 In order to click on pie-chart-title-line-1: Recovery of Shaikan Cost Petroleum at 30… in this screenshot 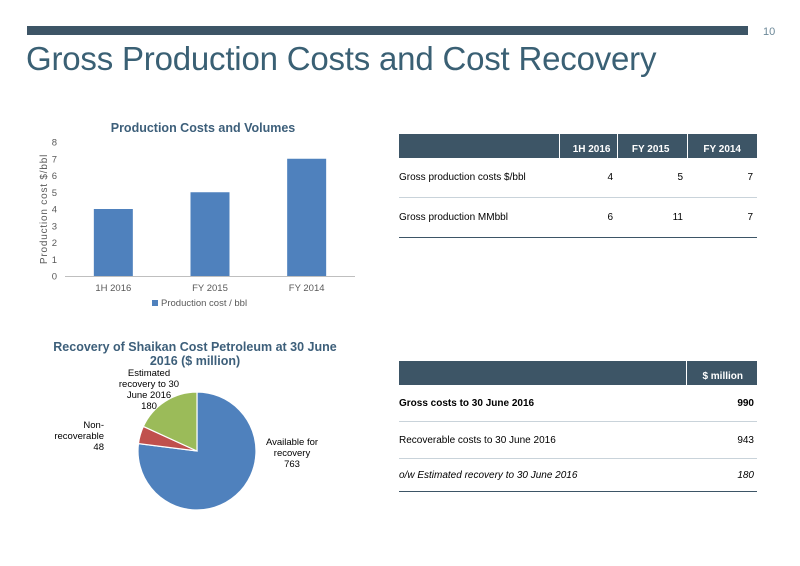, I will do `click(195, 347)`.